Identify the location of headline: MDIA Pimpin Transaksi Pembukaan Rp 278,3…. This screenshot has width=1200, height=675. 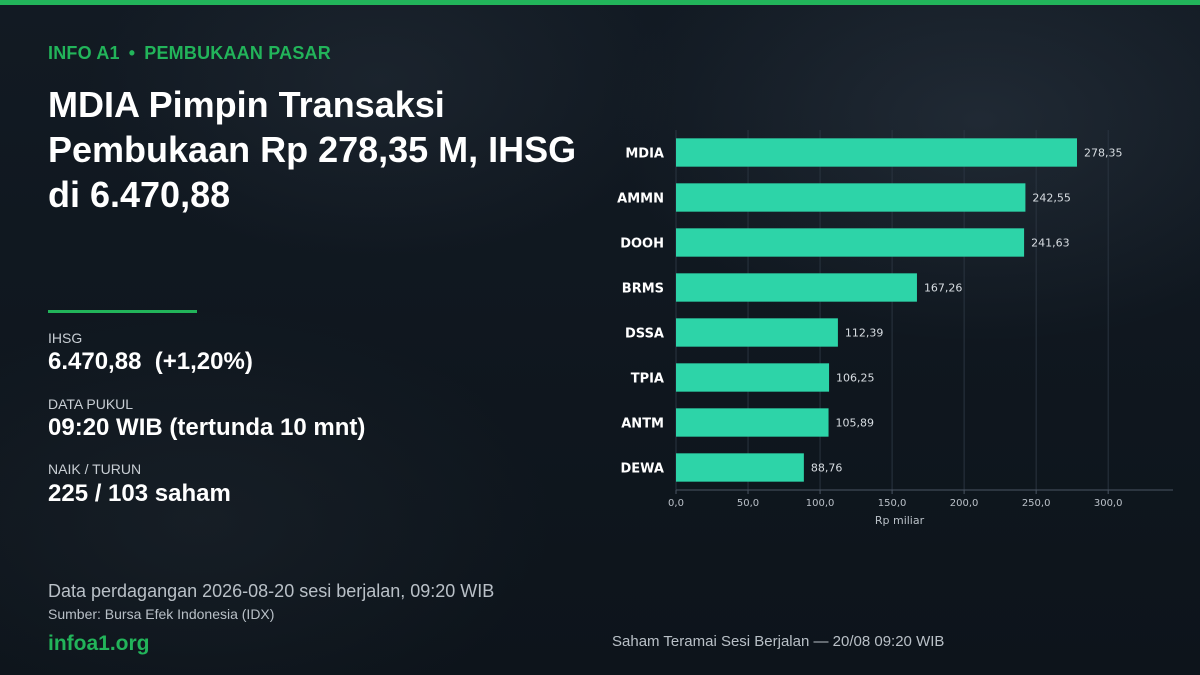
(312, 149).